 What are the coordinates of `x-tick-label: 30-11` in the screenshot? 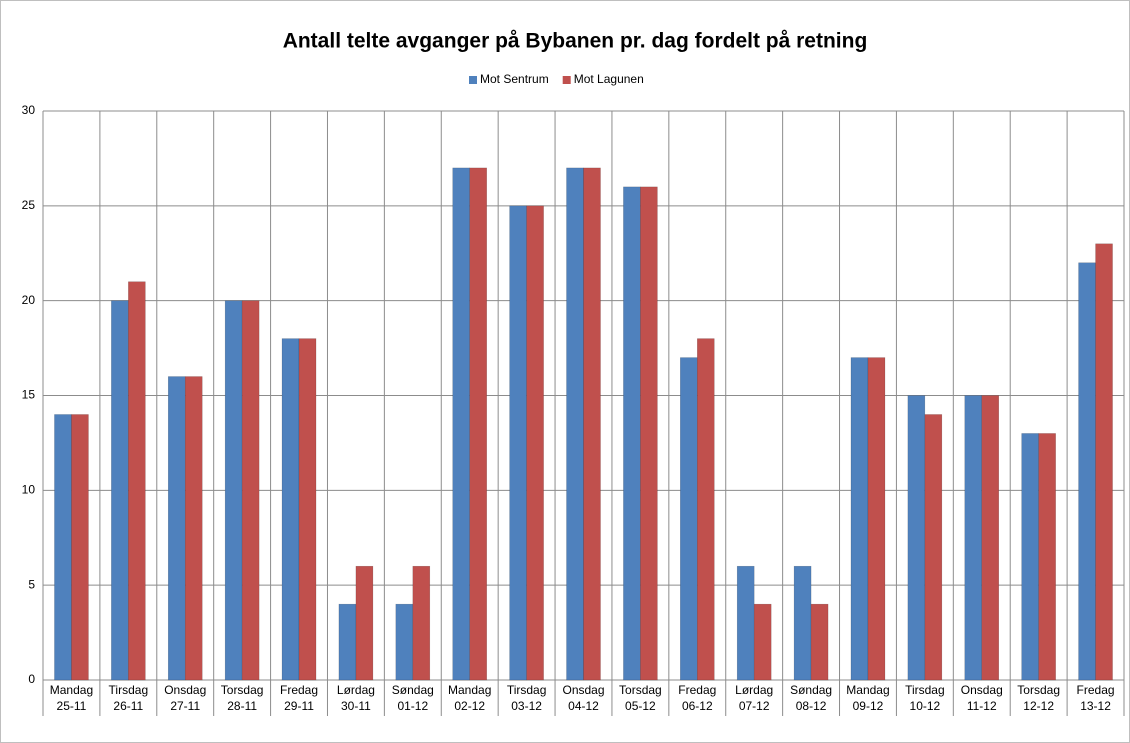 It's located at (356, 706).